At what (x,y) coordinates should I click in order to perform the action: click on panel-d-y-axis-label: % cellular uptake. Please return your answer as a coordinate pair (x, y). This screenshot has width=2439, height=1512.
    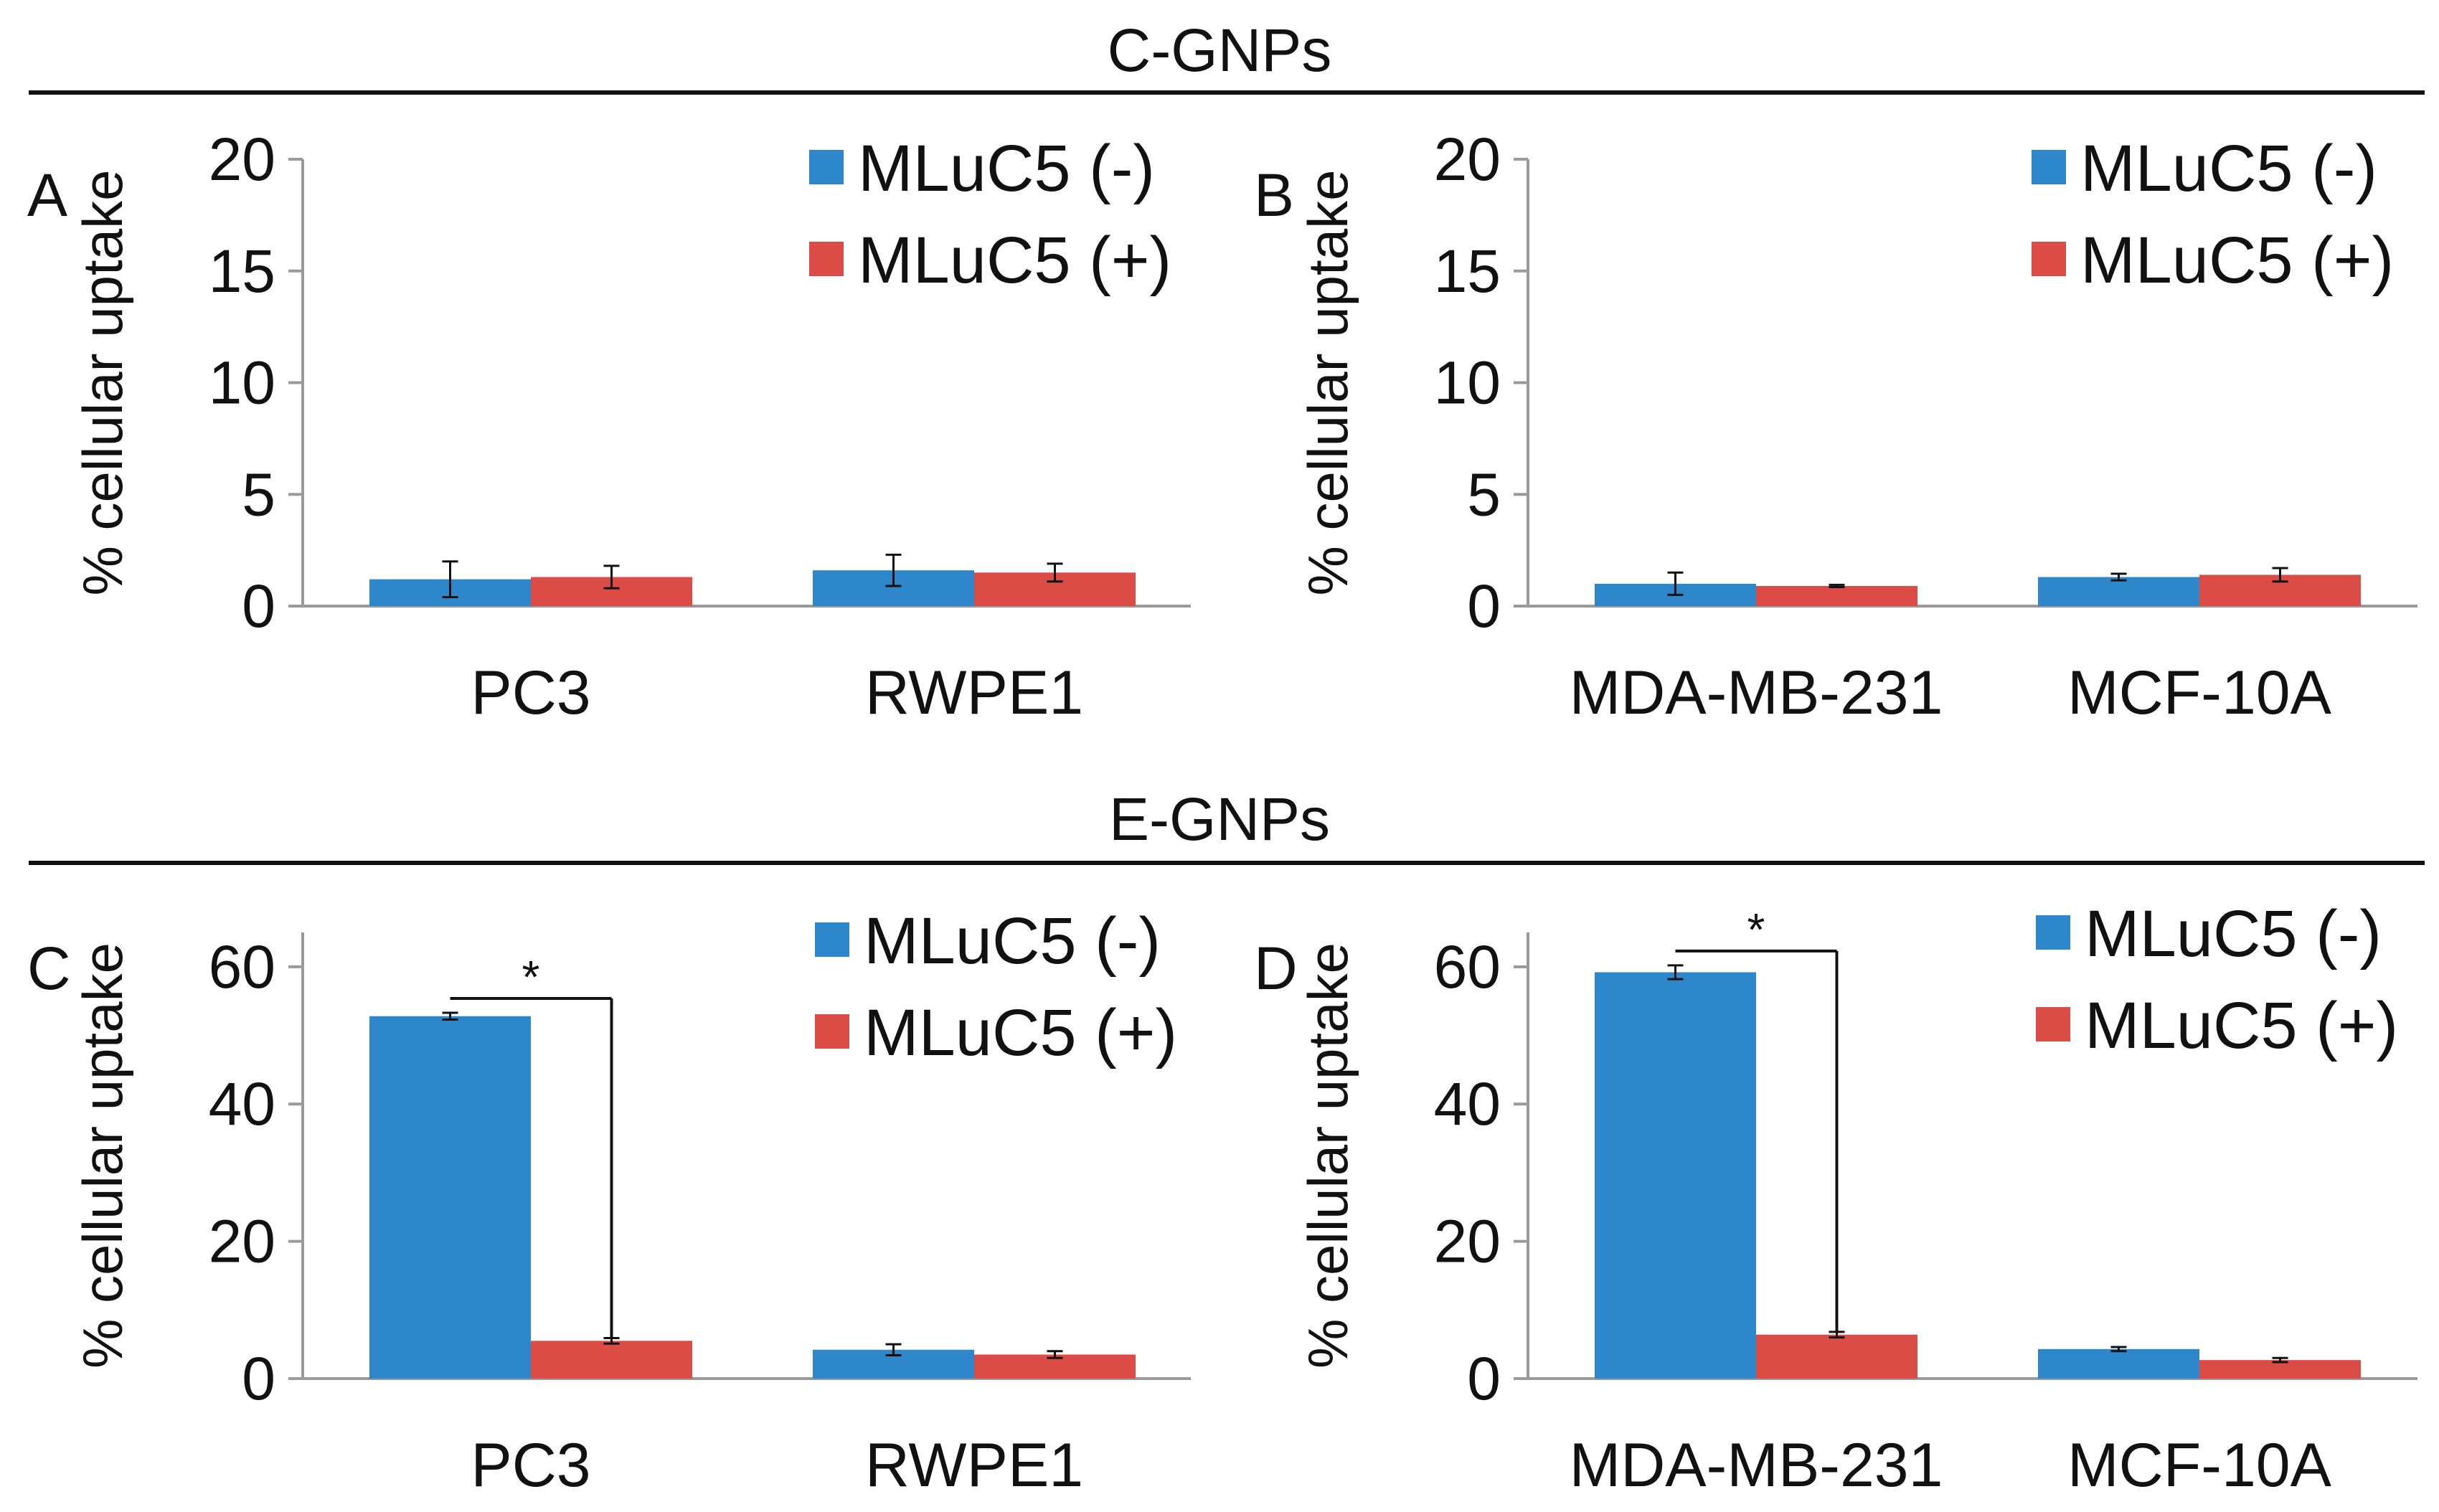
    Looking at the image, I should click on (1327, 1155).